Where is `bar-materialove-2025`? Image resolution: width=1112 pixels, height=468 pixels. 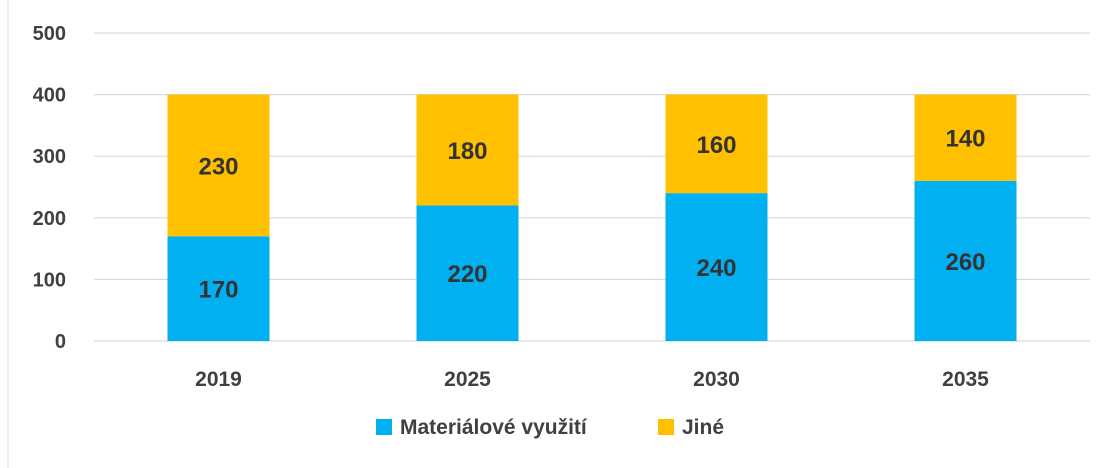
bar-materialove-2025 is located at coordinates (467, 273).